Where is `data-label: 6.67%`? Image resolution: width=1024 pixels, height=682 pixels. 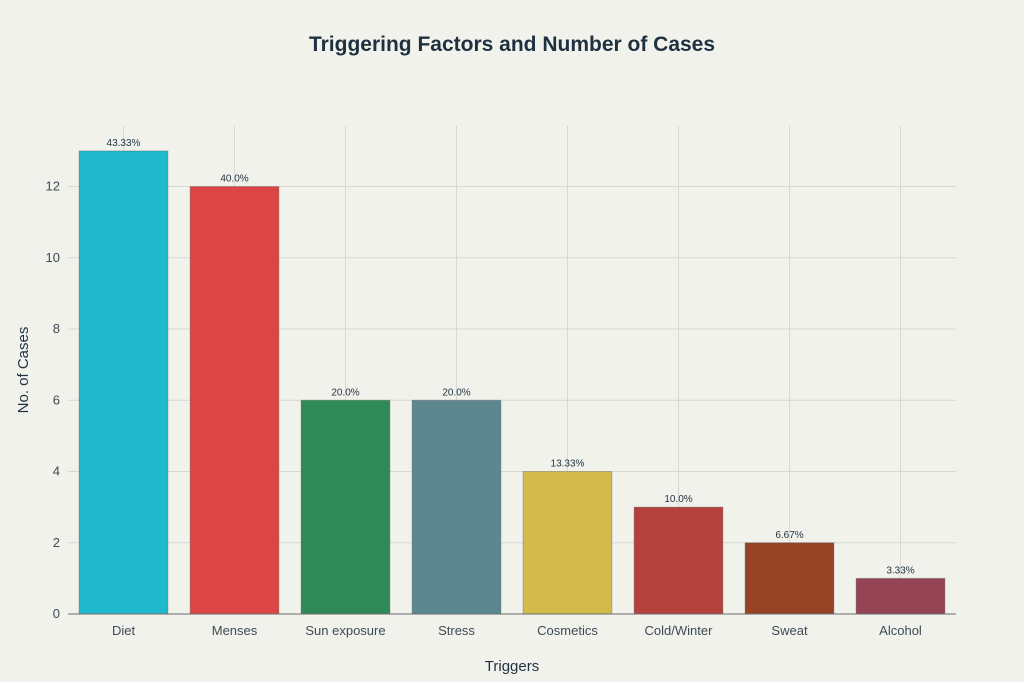 data-label: 6.67% is located at coordinates (789, 535).